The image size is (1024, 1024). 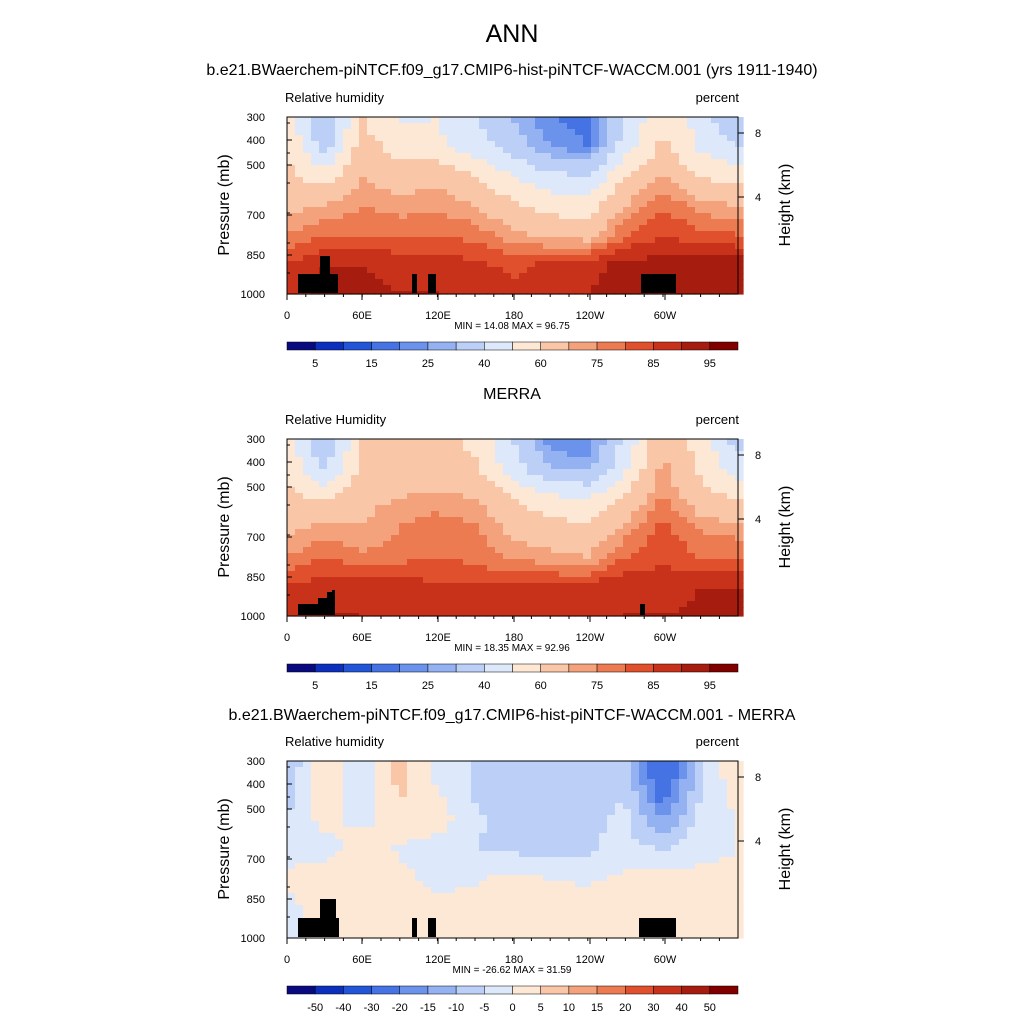 I want to click on colorbar-label: 5, so click(x=315, y=686).